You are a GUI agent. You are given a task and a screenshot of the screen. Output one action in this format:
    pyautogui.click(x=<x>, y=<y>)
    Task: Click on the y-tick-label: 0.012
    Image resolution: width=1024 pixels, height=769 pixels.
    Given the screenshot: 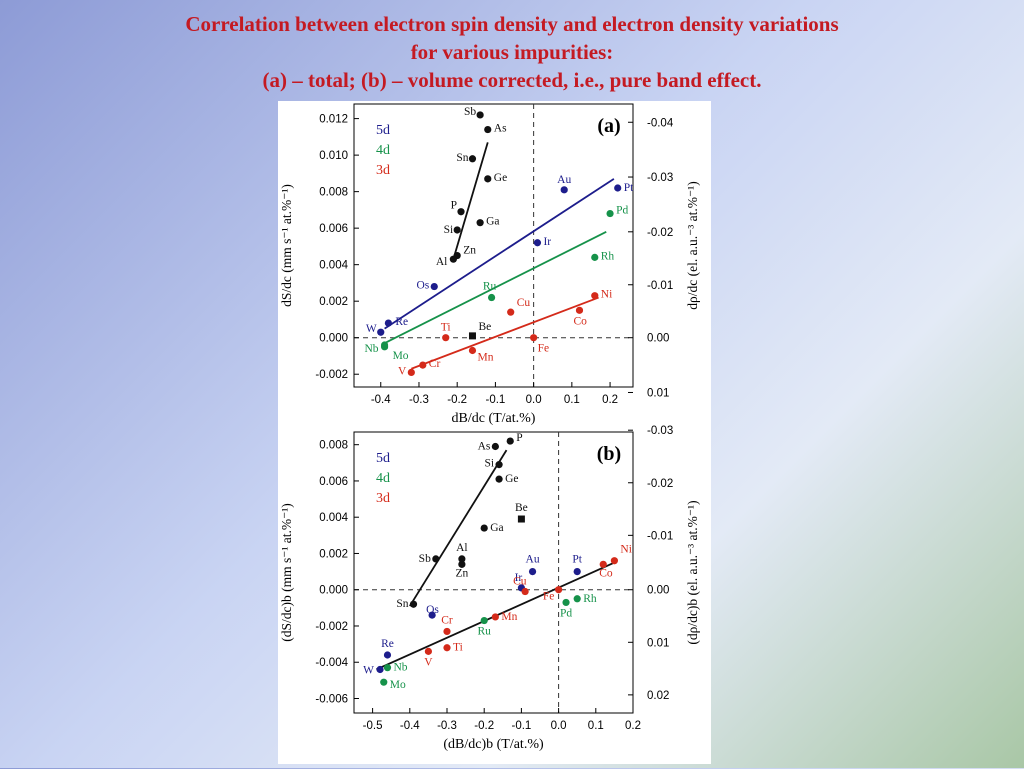 What is the action you would take?
    pyautogui.click(x=333, y=120)
    